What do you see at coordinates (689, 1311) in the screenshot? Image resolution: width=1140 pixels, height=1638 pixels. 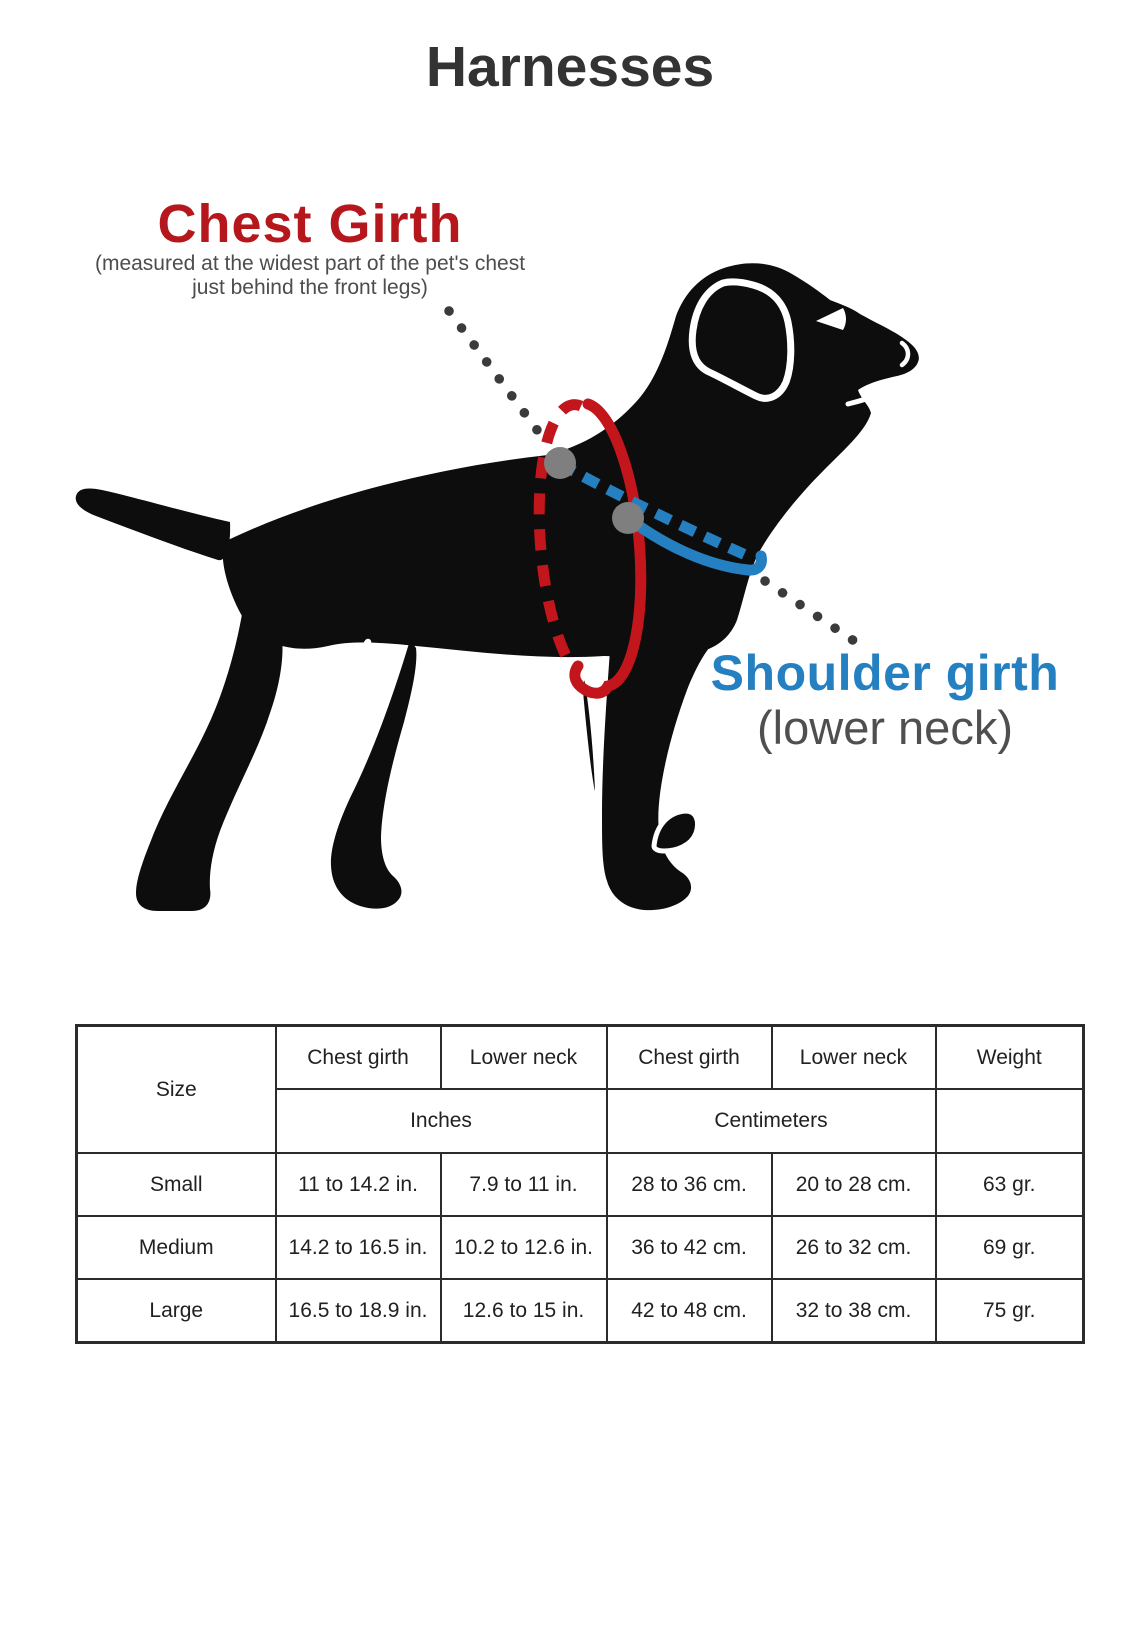 I see `cell-chest-cm: 42 to 48 cm.` at bounding box center [689, 1311].